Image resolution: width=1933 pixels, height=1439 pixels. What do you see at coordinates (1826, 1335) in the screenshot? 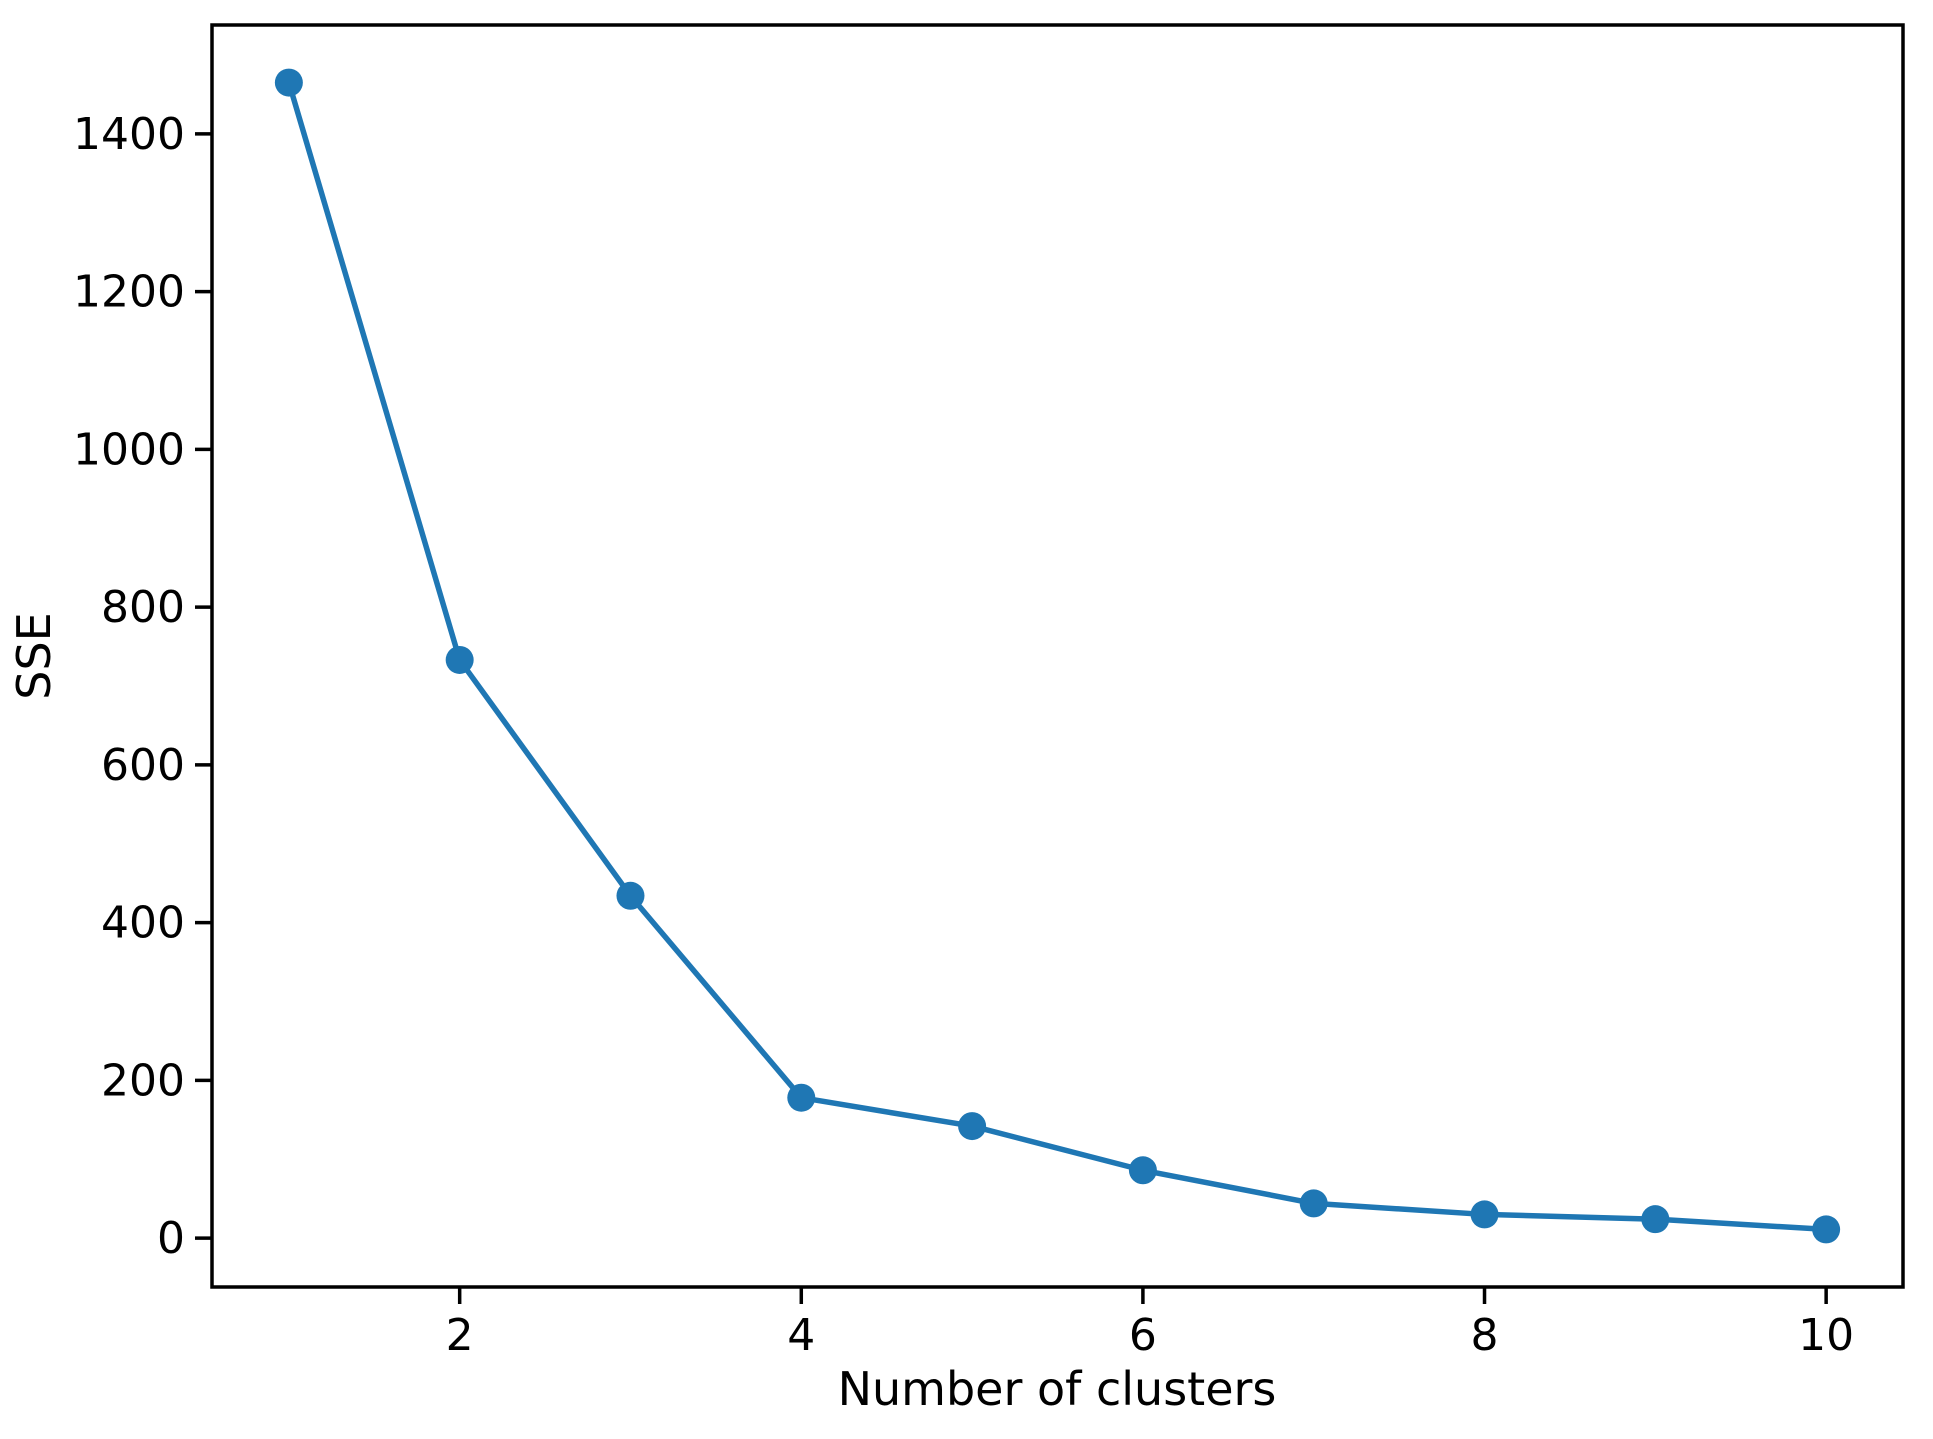
I see `x-tick-label: 10` at bounding box center [1826, 1335].